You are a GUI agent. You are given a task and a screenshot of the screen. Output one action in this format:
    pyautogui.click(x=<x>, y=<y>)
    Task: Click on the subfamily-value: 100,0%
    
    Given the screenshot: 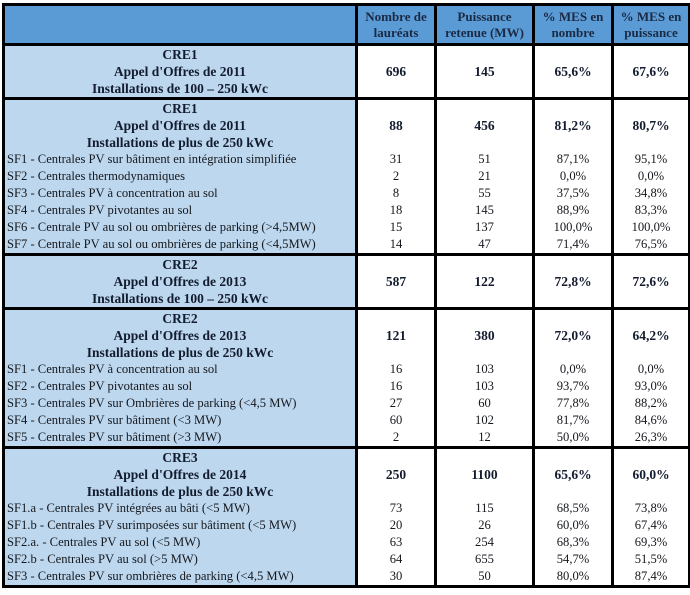 What is the action you would take?
    pyautogui.click(x=650, y=227)
    